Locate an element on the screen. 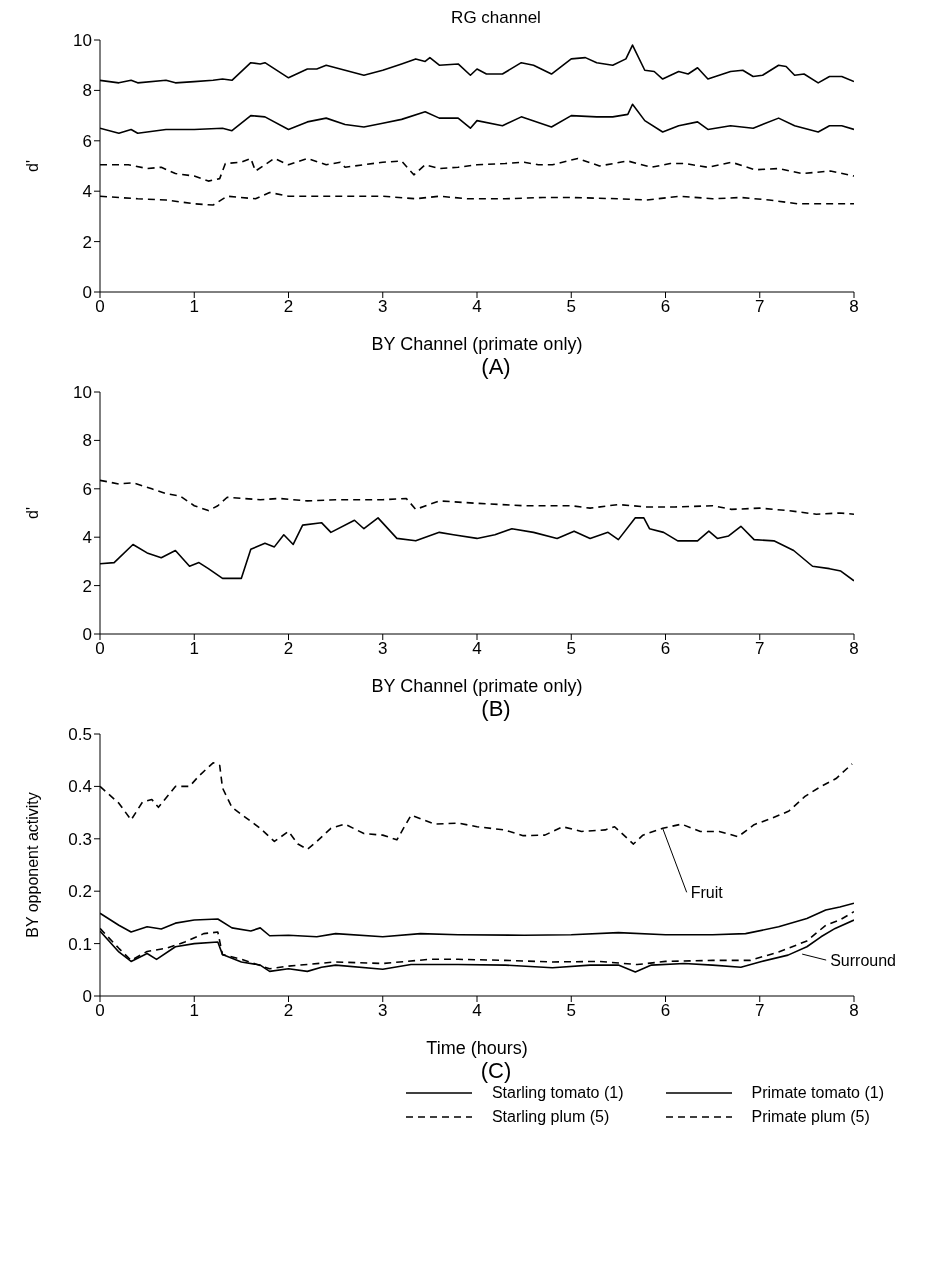 This screenshot has width=932, height=1279. annotation: Surround is located at coordinates (863, 961).